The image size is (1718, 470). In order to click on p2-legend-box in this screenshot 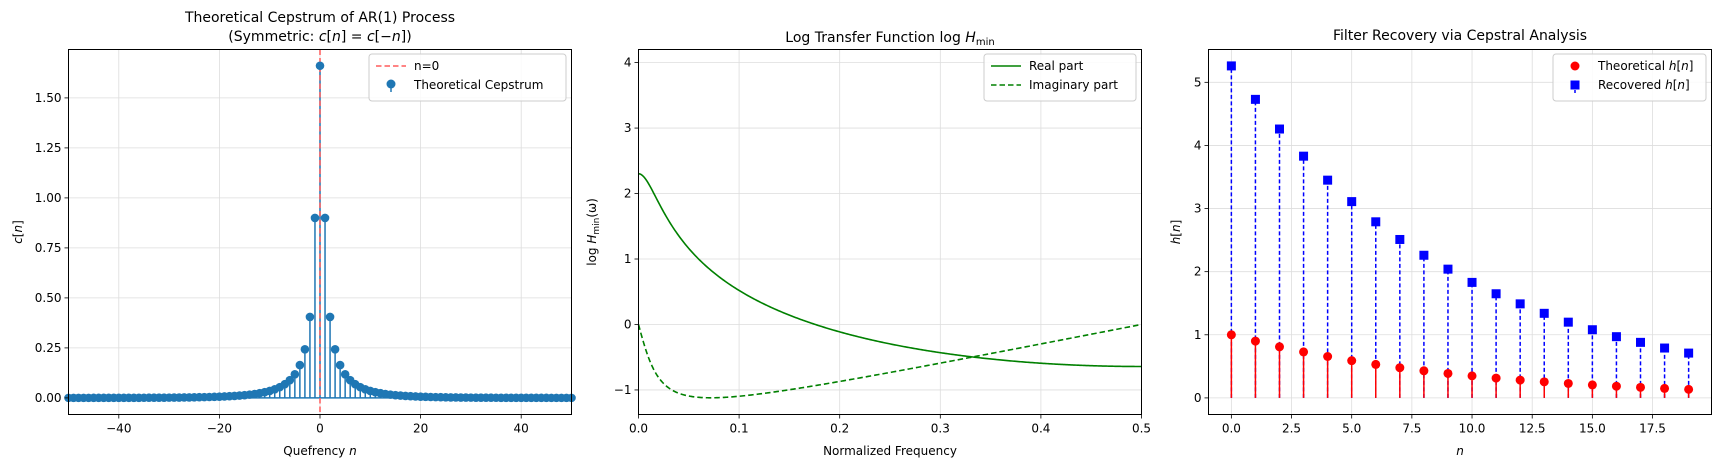, I will do `click(1060, 77)`.